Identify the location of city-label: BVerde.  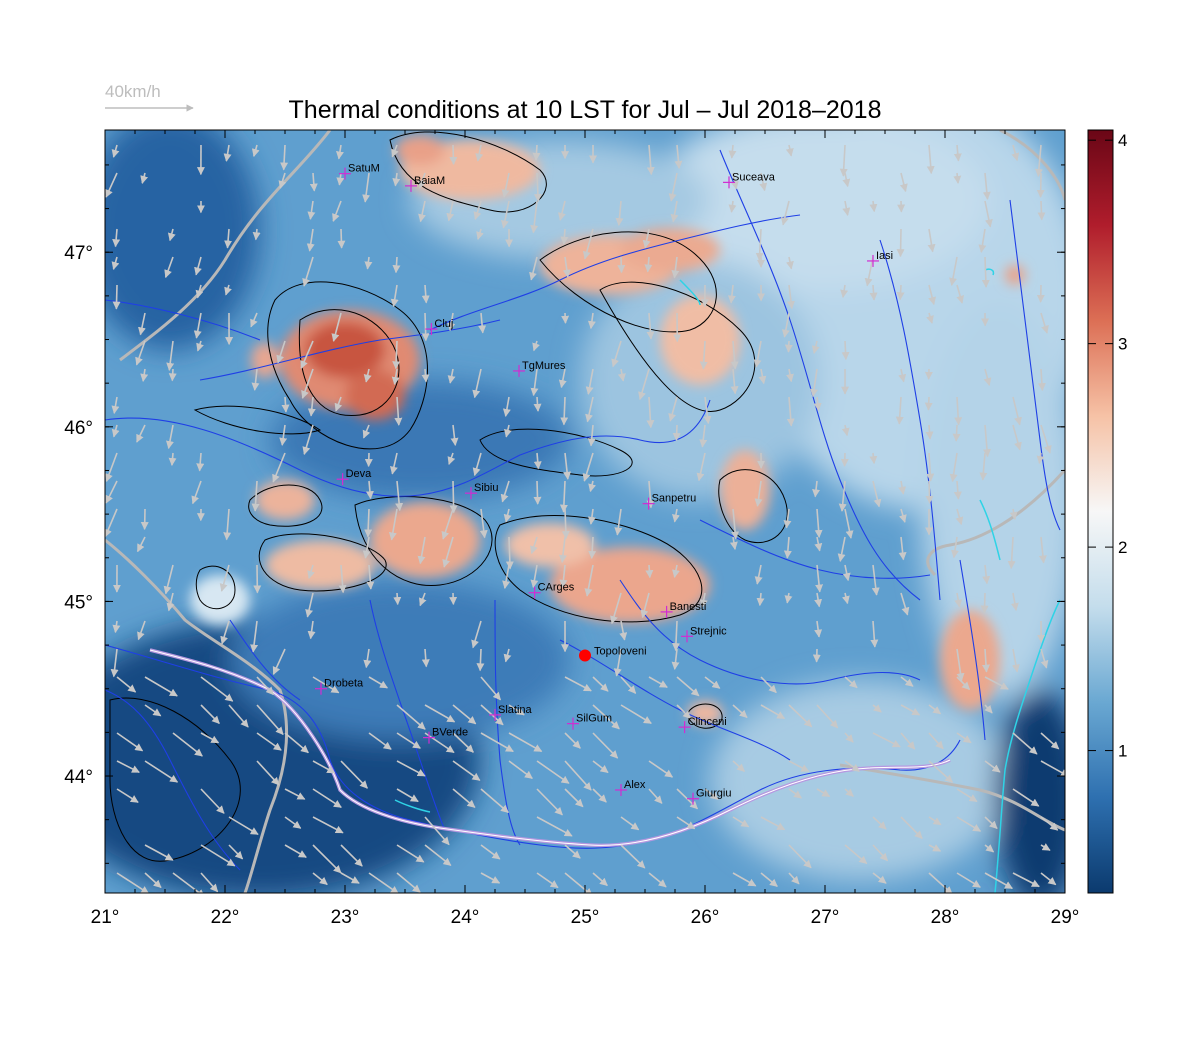
(450, 733).